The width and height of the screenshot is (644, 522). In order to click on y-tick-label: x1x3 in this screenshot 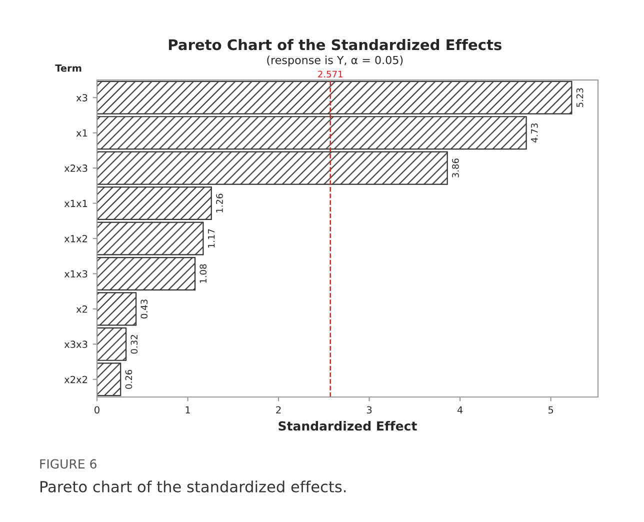, I will do `click(76, 274)`.